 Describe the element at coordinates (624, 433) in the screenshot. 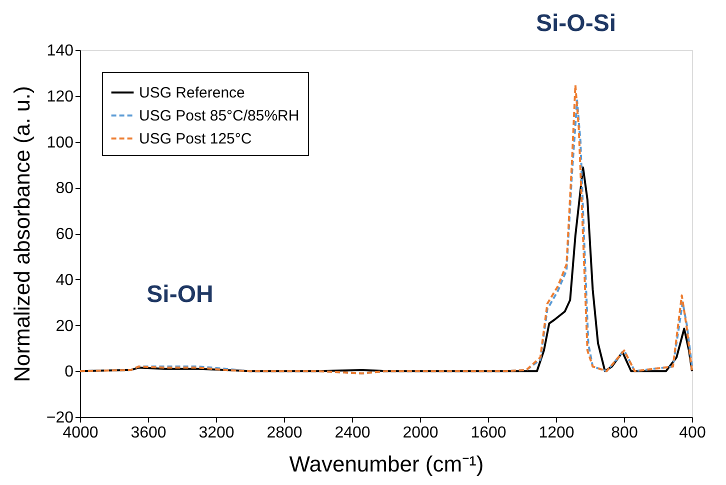

I see `x-tick-label: 800` at that location.